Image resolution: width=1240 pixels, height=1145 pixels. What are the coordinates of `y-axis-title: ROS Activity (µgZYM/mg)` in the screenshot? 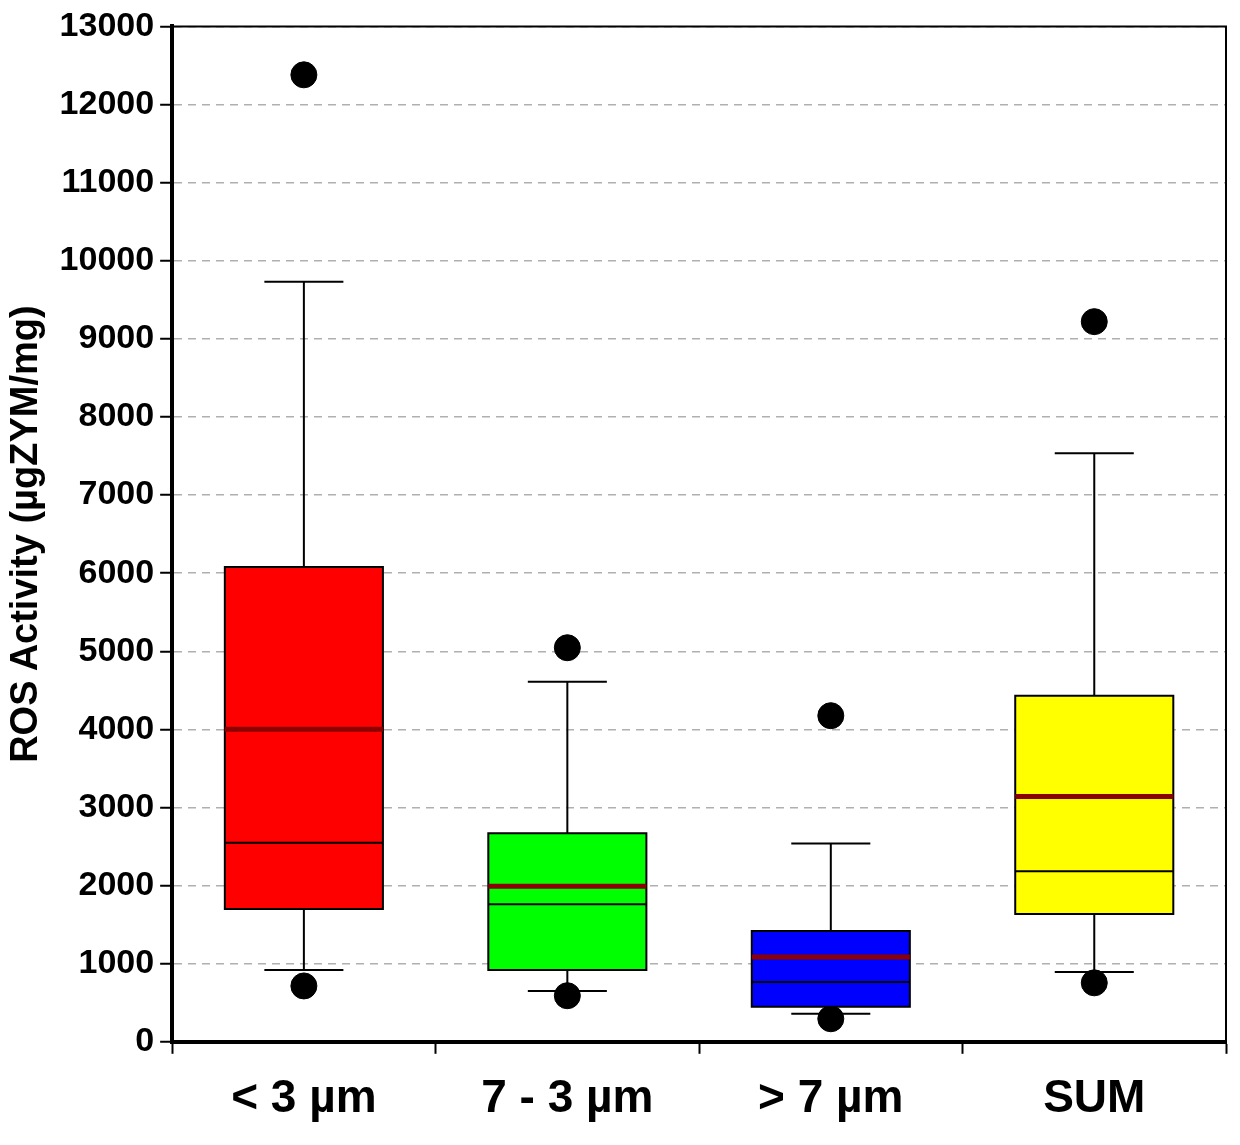 It's located at (24, 534).